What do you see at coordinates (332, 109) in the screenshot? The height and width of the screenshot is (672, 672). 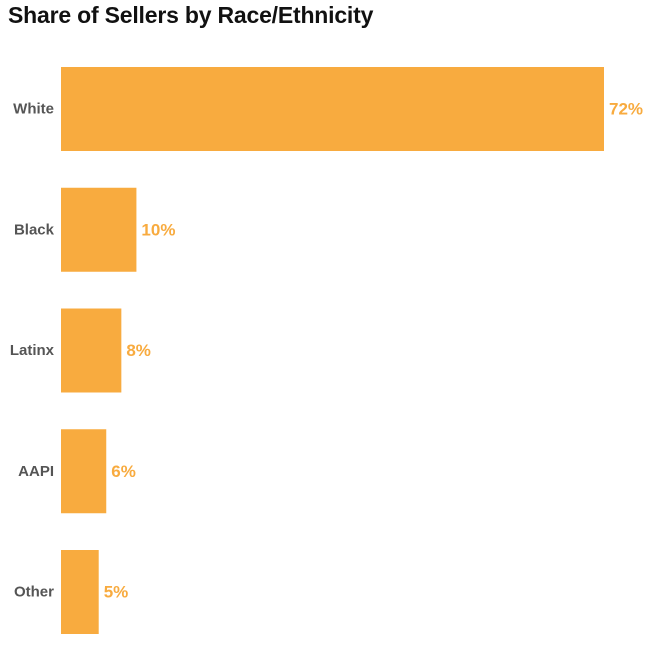 I see `bar-white` at bounding box center [332, 109].